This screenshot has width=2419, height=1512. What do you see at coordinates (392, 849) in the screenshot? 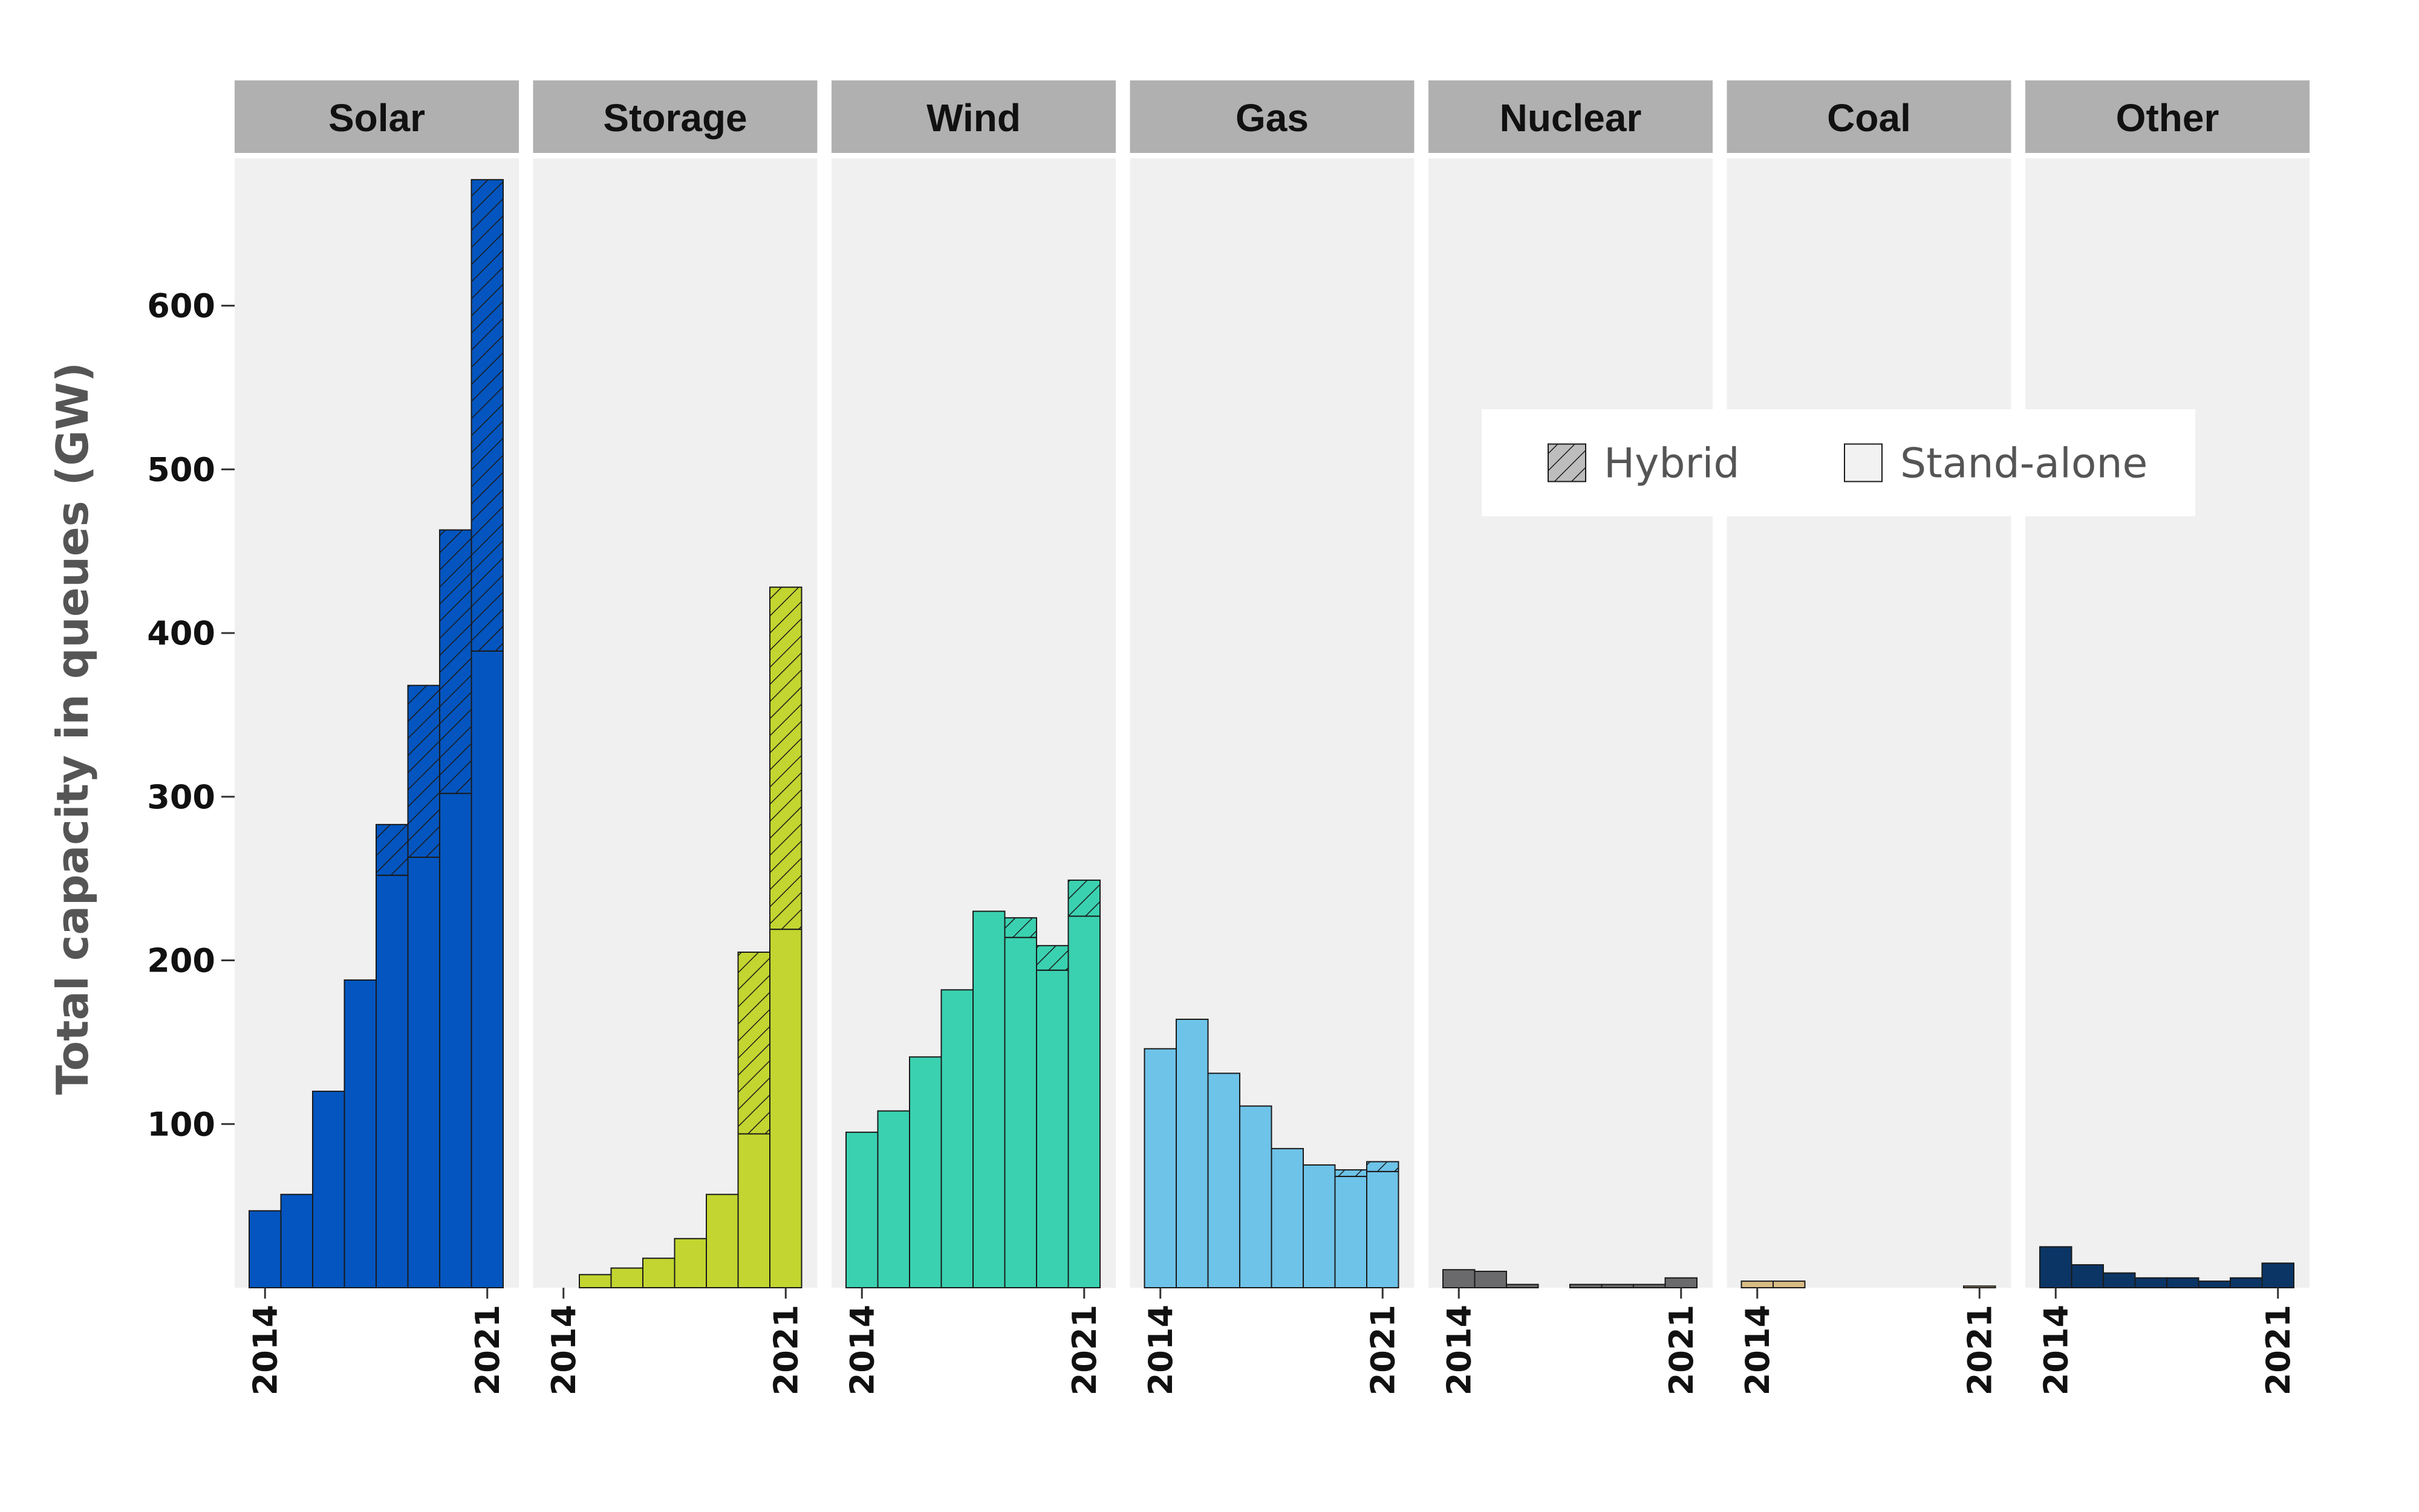
I see `bar-hybrid-solar-2018` at bounding box center [392, 849].